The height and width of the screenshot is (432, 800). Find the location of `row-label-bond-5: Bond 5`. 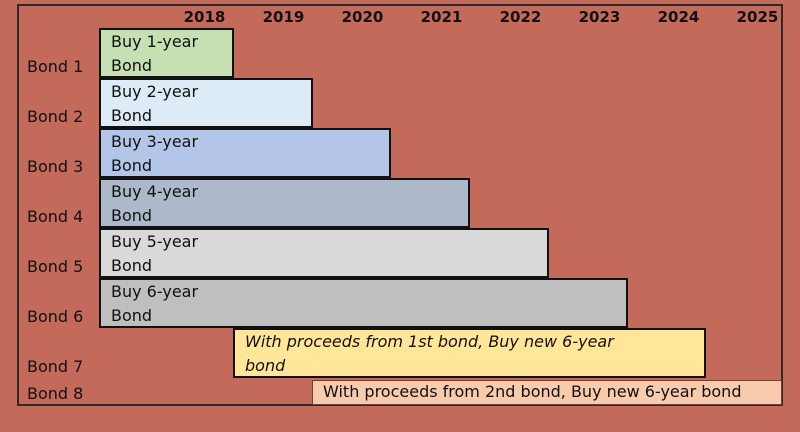

row-label-bond-5: Bond 5 is located at coordinates (55, 266).